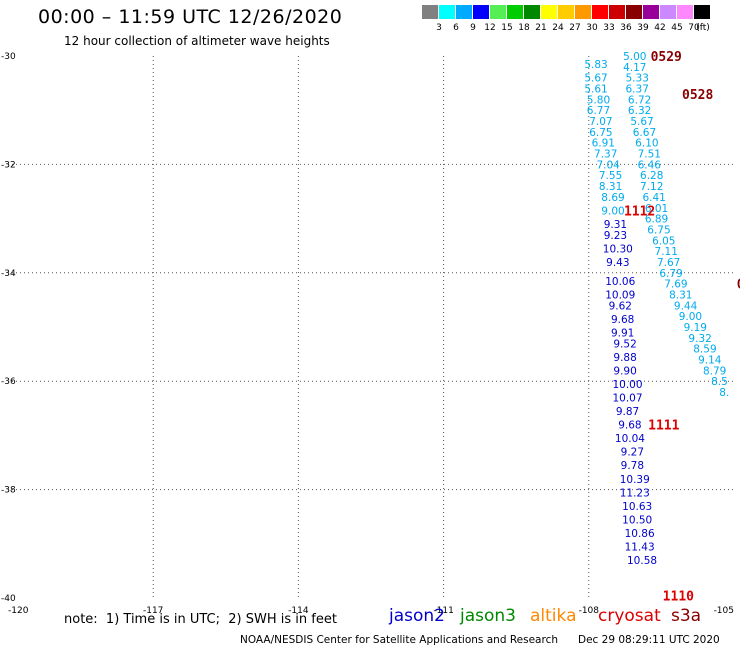  What do you see at coordinates (612, 211) in the screenshot?
I see `swh-value-label: 9.00` at bounding box center [612, 211].